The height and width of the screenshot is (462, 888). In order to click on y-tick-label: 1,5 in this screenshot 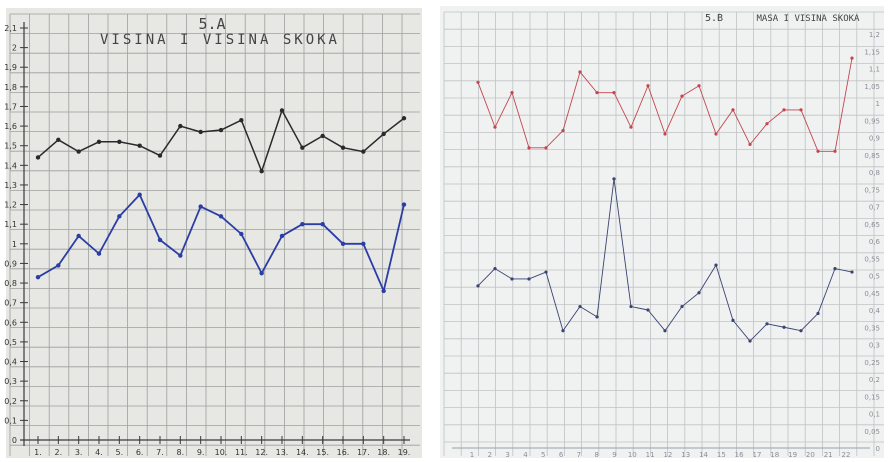, I will do `click(10, 146)`.